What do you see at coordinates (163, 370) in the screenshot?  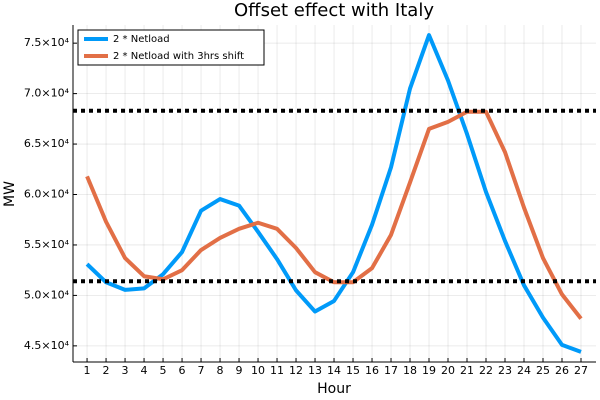 I see `x-tick-label: 5` at bounding box center [163, 370].